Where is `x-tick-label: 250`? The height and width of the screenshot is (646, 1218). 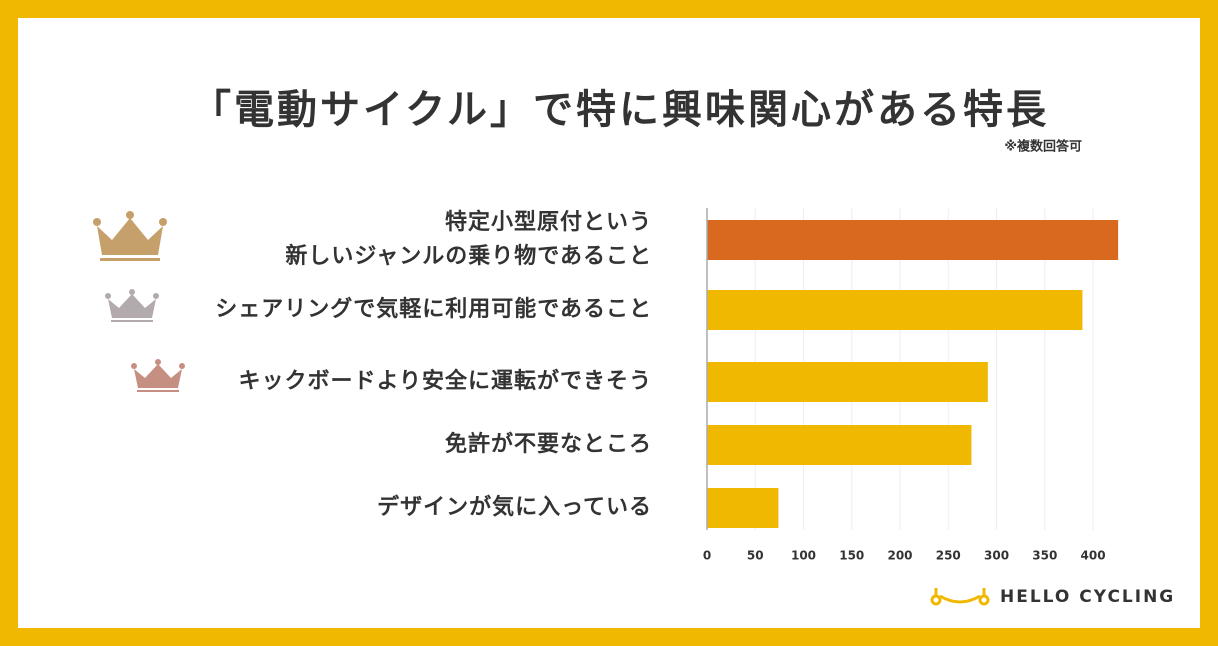
x-tick-label: 250 is located at coordinates (948, 556).